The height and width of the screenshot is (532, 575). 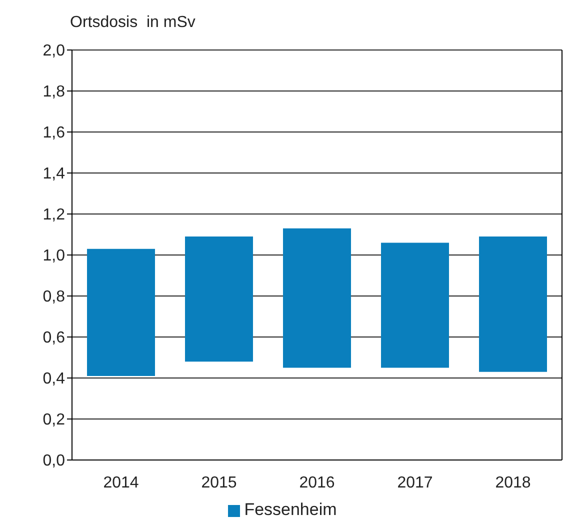 What do you see at coordinates (219, 483) in the screenshot?
I see `x-tick-label: 2015` at bounding box center [219, 483].